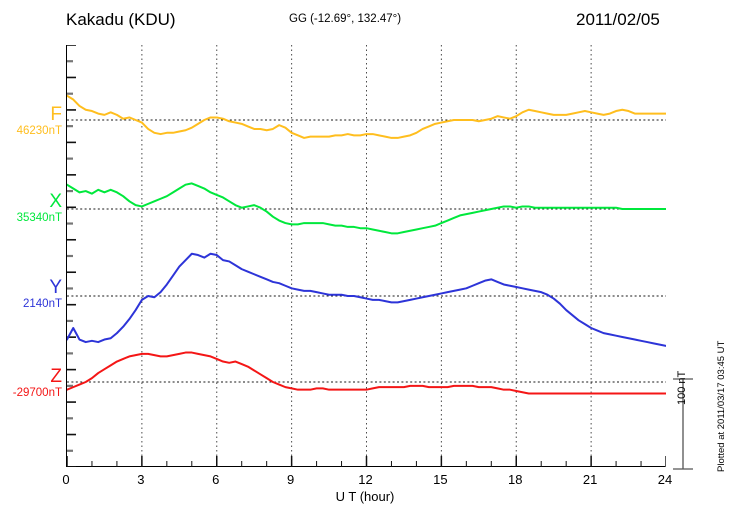  I want to click on component-label-x: X 35340nT, so click(31, 208).